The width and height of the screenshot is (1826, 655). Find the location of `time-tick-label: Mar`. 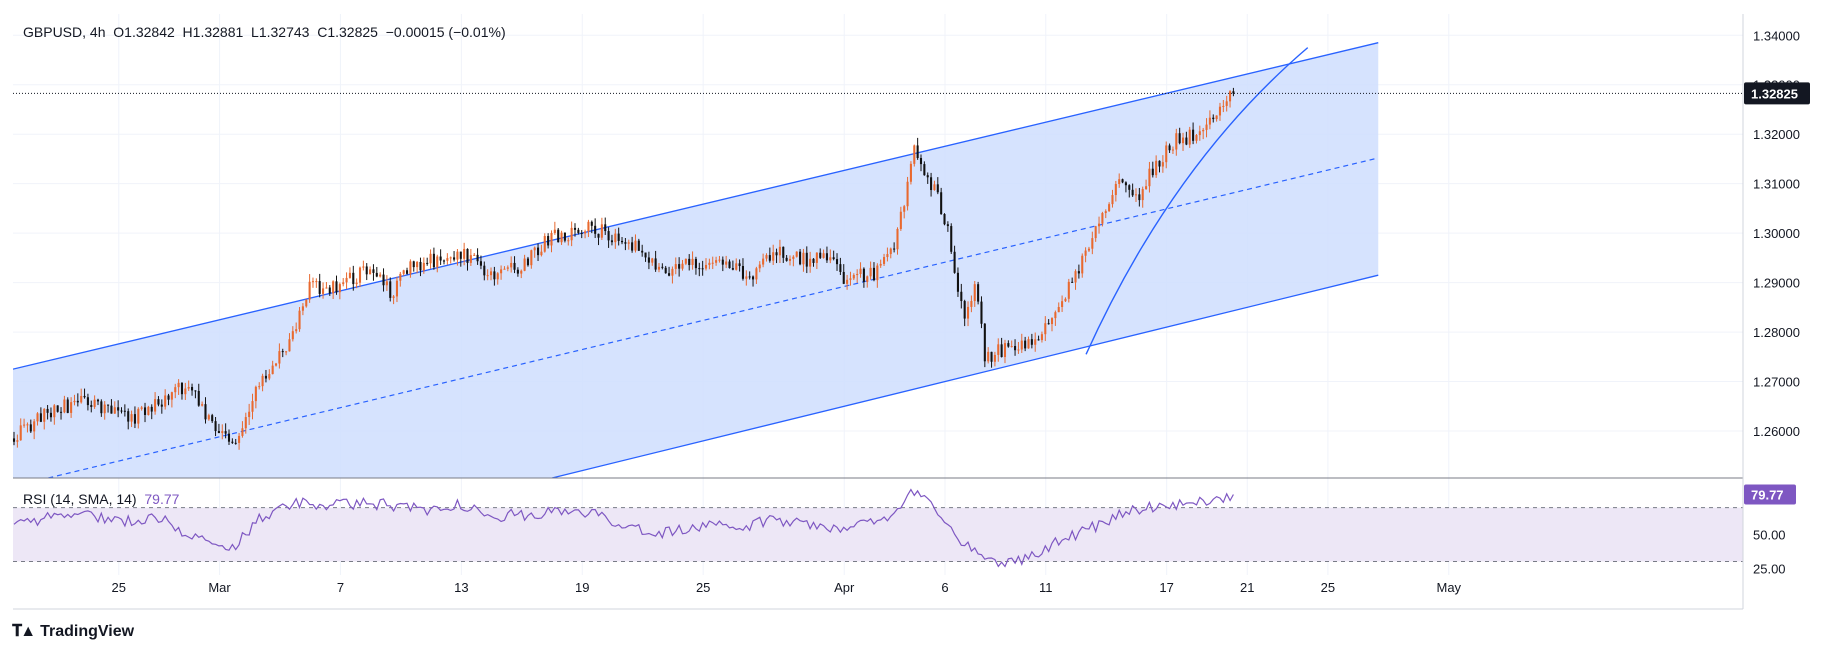

time-tick-label: Mar is located at coordinates (219, 587).